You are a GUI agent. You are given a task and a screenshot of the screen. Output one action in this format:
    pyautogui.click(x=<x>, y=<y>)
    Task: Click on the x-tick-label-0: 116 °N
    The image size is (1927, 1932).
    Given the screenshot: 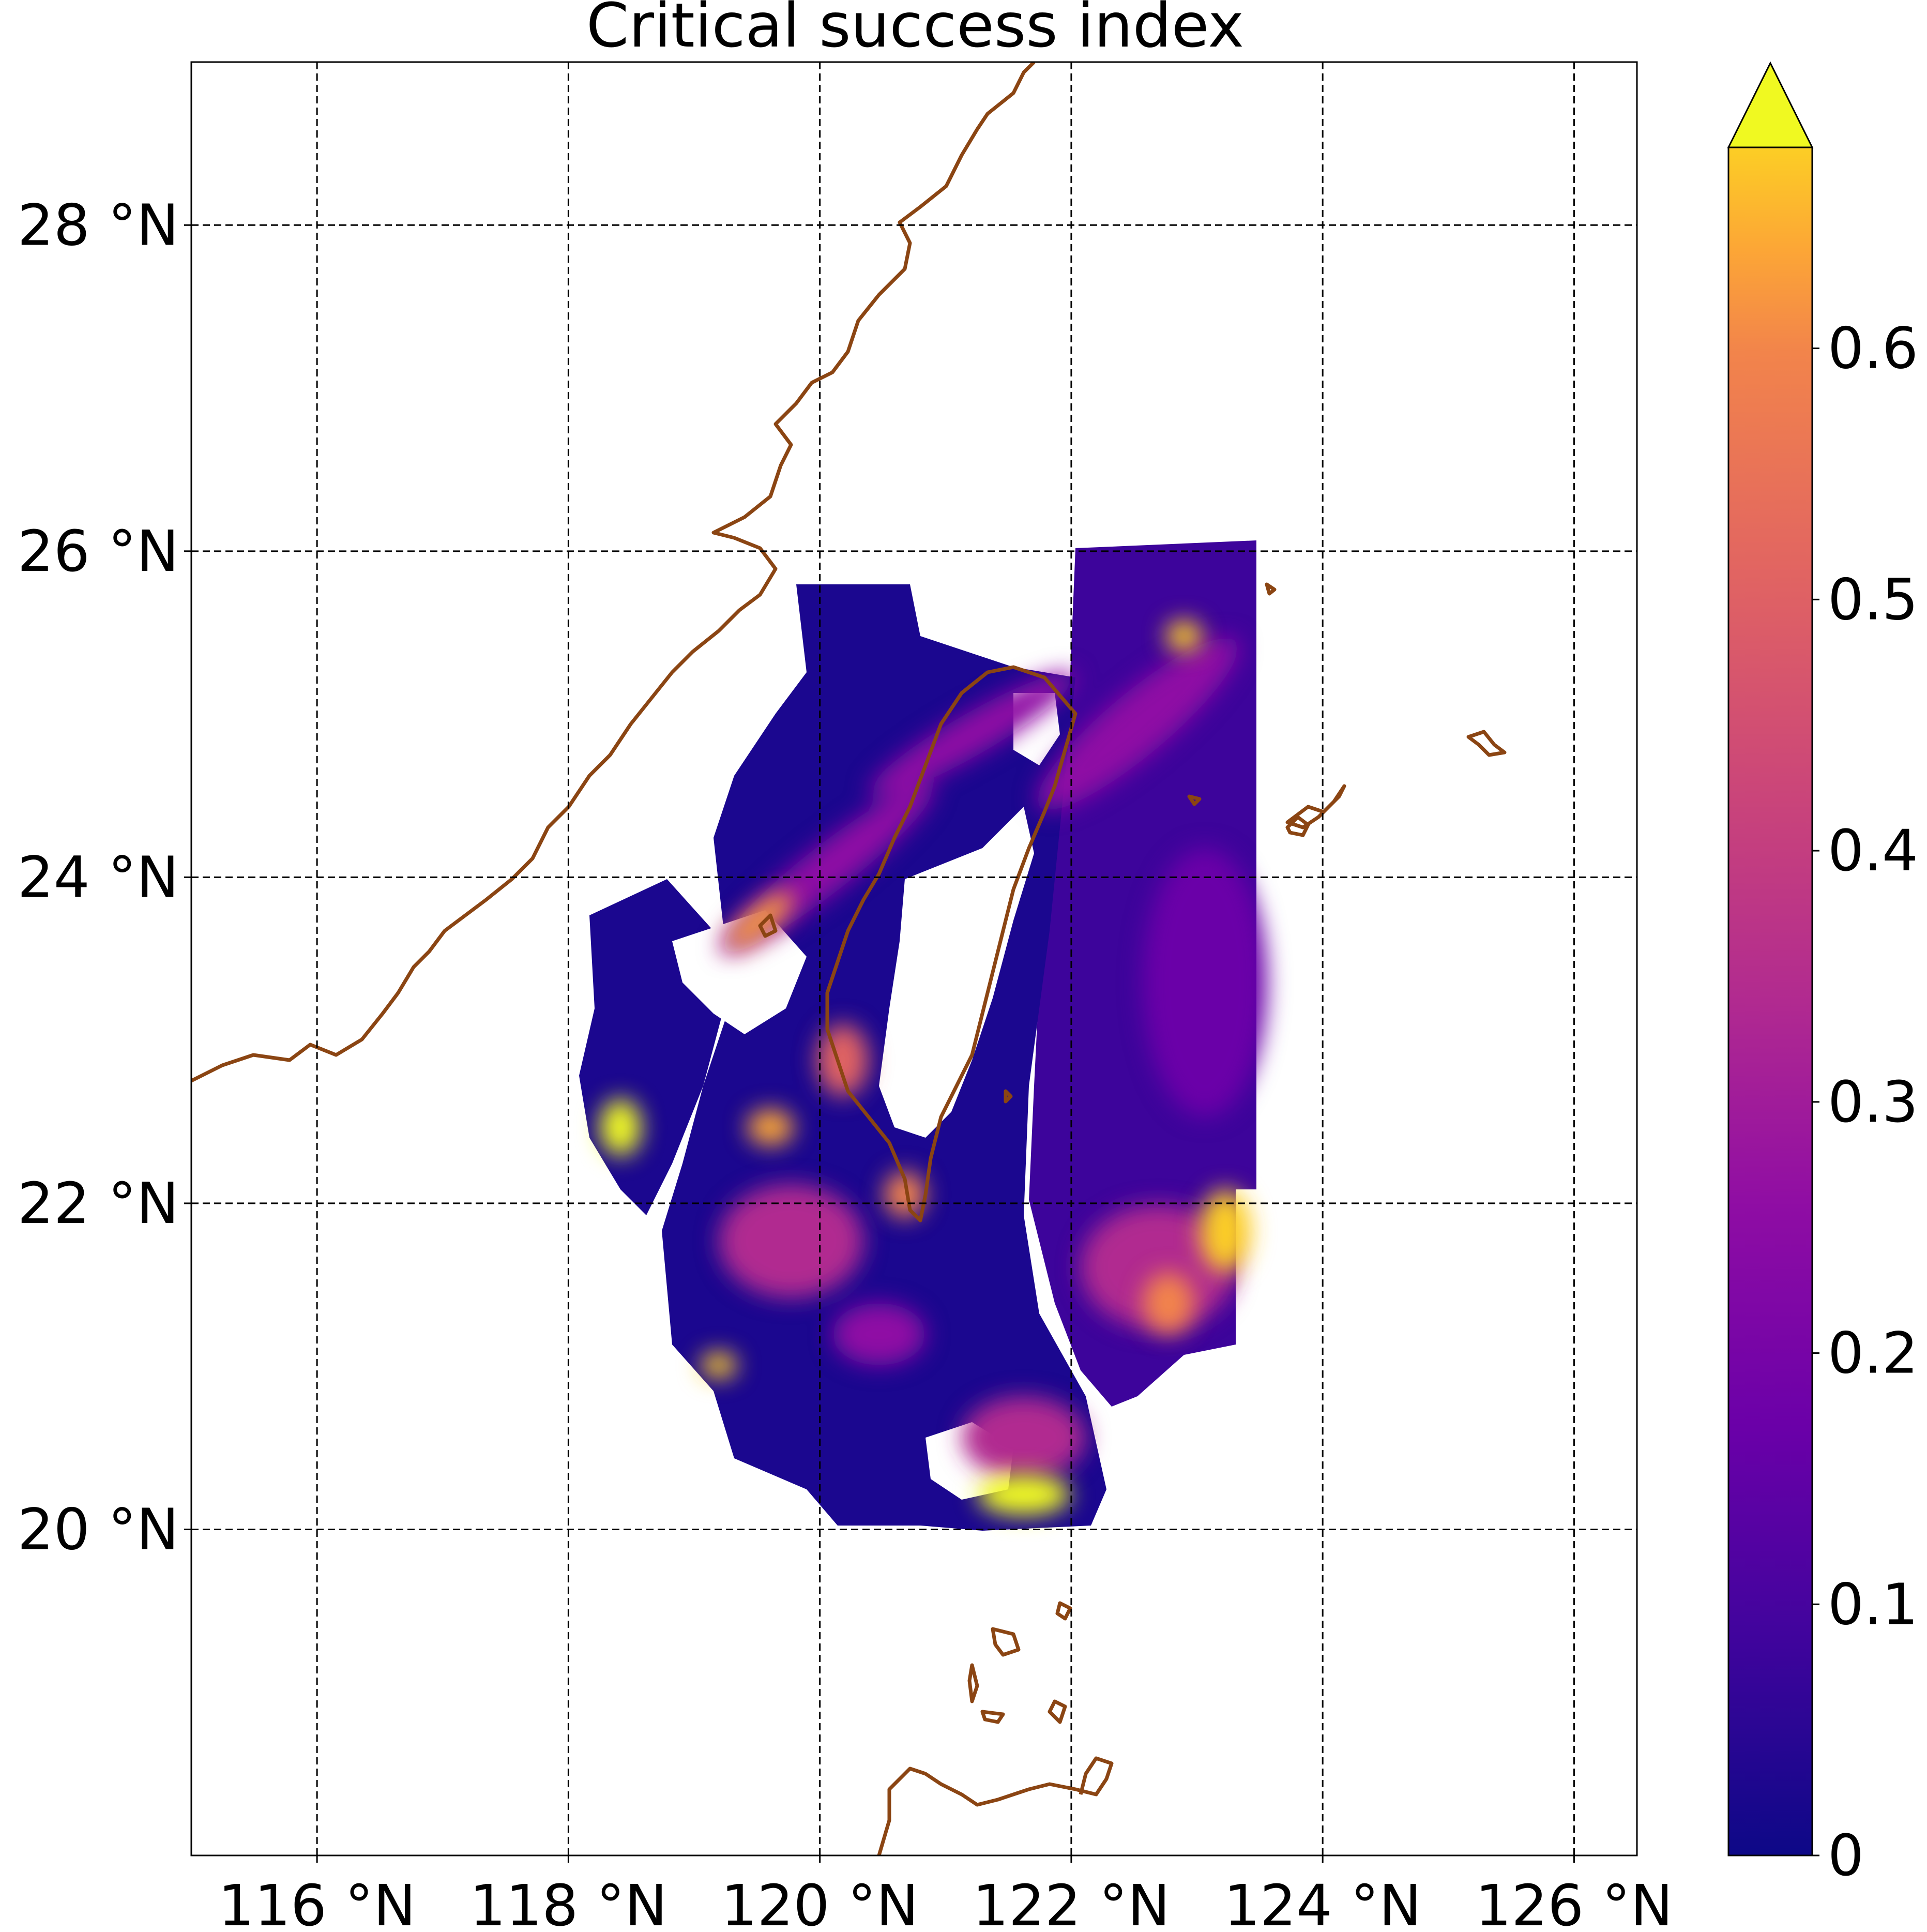 What is the action you would take?
    pyautogui.click(x=317, y=1903)
    